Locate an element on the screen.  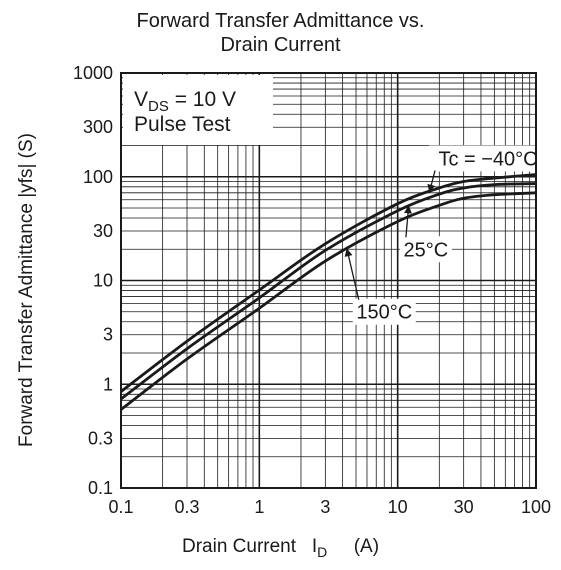
x-axis-label-unit: (A) is located at coordinates (366, 546).